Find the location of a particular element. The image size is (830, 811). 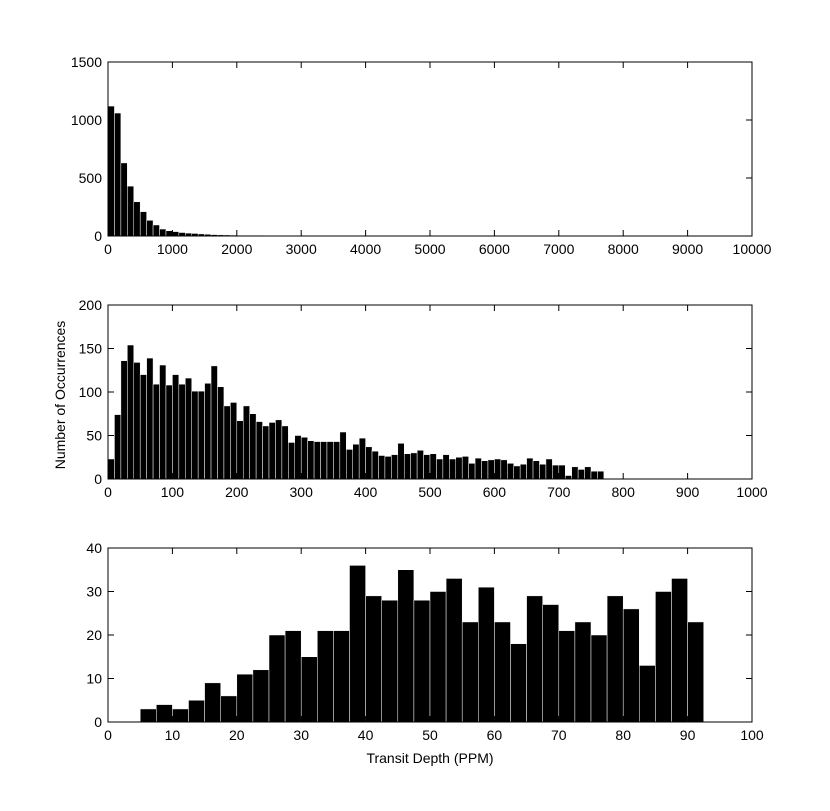

x-tick-label: 60 is located at coordinates (495, 735).